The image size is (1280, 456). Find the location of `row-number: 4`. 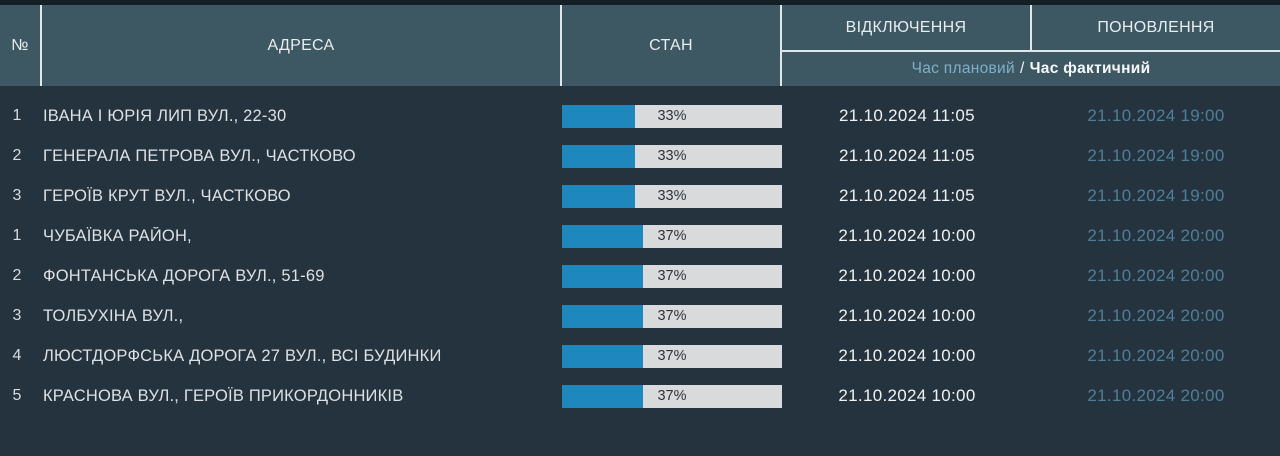

row-number: 4 is located at coordinates (17, 355).